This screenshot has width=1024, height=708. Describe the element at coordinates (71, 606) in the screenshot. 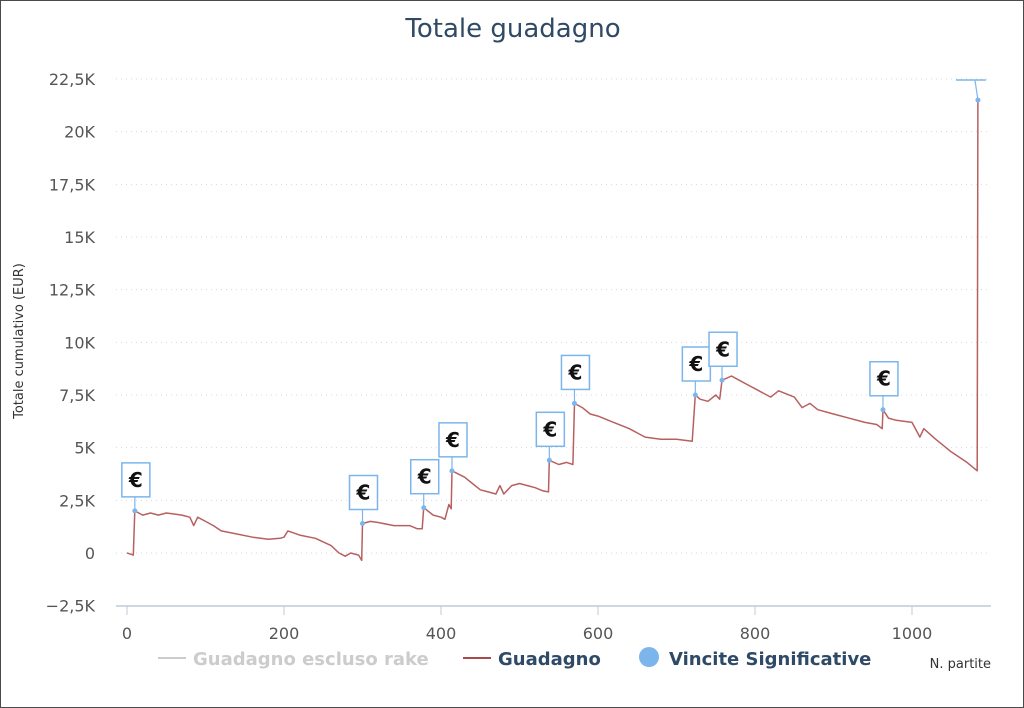

I see `y-tick-label: −2,5K` at that location.